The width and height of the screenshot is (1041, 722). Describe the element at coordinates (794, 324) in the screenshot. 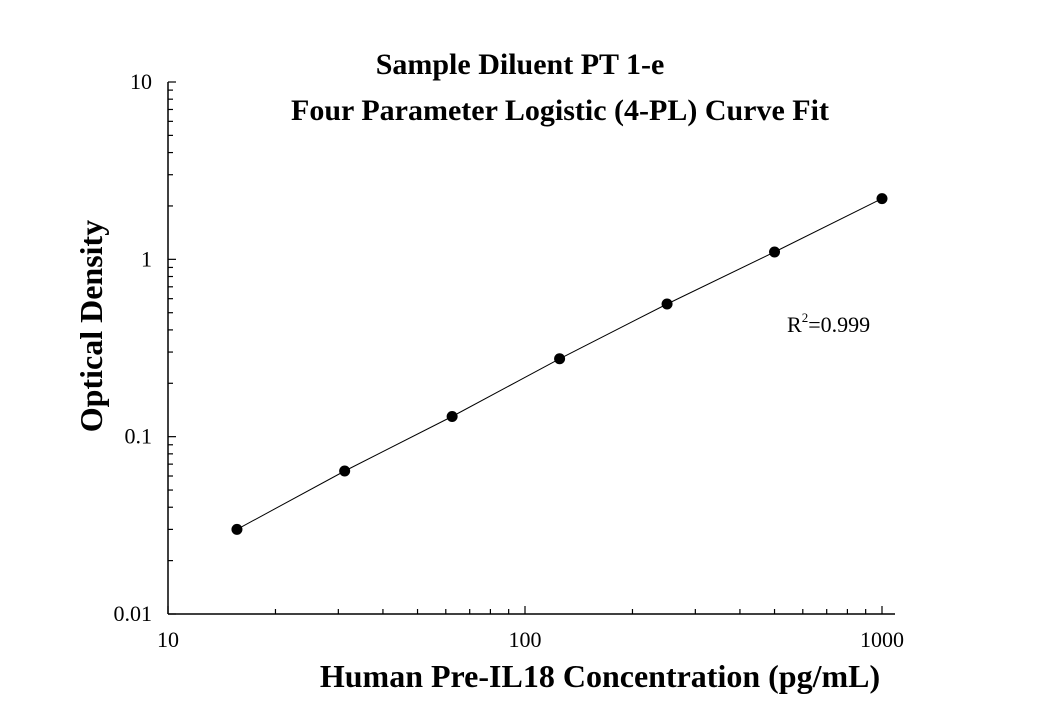

I see `r-squared-label: R` at that location.